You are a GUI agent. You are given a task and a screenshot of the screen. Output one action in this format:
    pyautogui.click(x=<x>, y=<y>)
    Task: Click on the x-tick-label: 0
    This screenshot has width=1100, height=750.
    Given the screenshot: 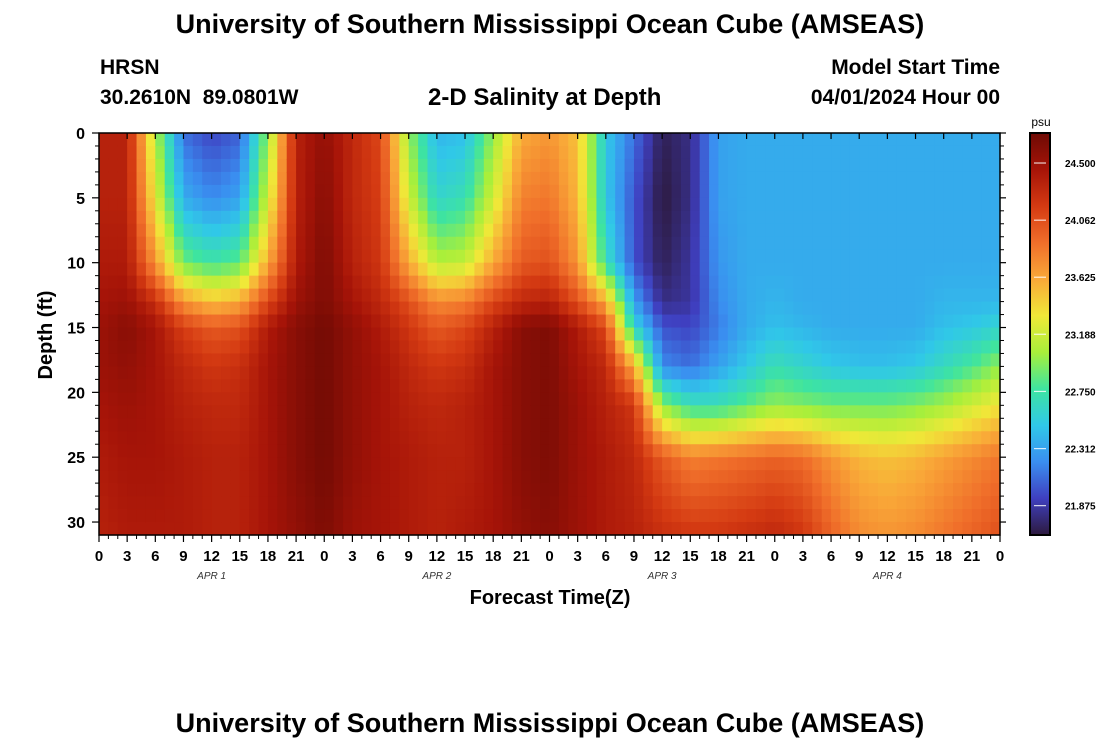 What is the action you would take?
    pyautogui.click(x=1000, y=556)
    